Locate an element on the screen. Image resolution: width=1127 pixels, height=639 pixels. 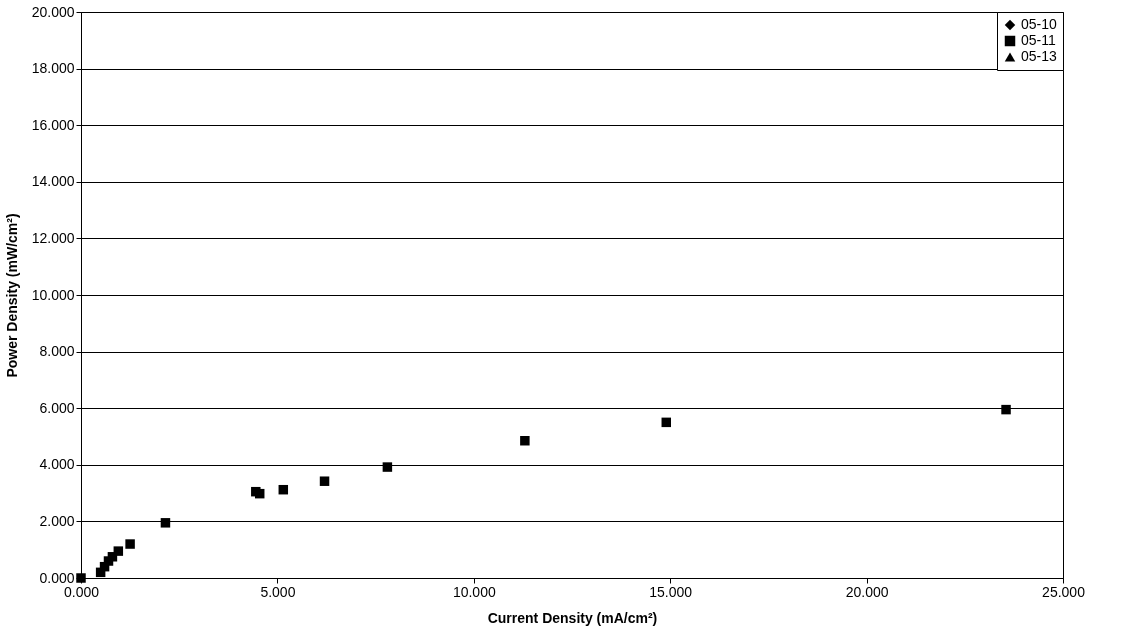
legend-label: 05-11 is located at coordinates (1038, 40).